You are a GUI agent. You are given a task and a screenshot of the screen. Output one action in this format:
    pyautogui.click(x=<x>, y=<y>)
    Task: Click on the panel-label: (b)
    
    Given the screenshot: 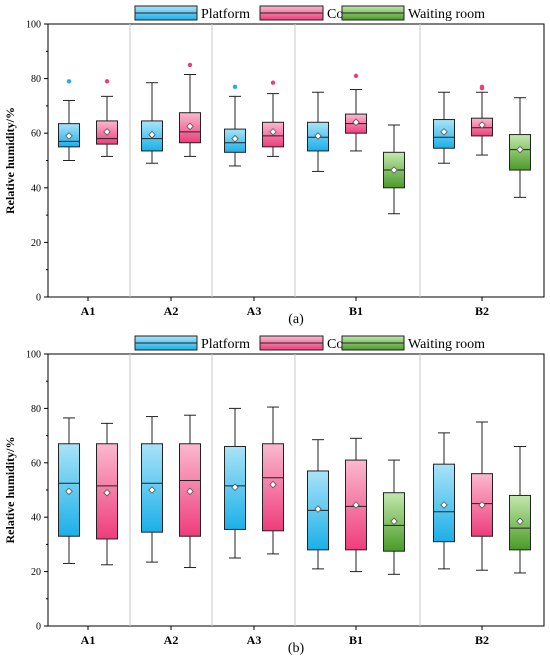 What is the action you would take?
    pyautogui.click(x=296, y=648)
    